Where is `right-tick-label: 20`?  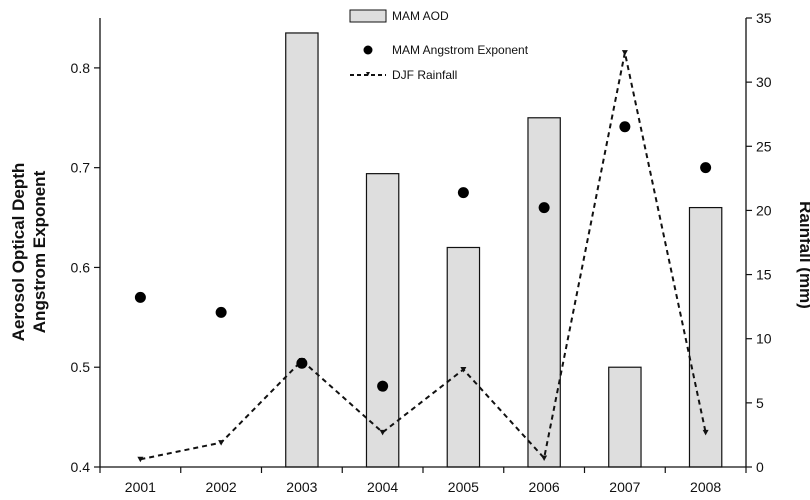 right-tick-label: 20 is located at coordinates (764, 210).